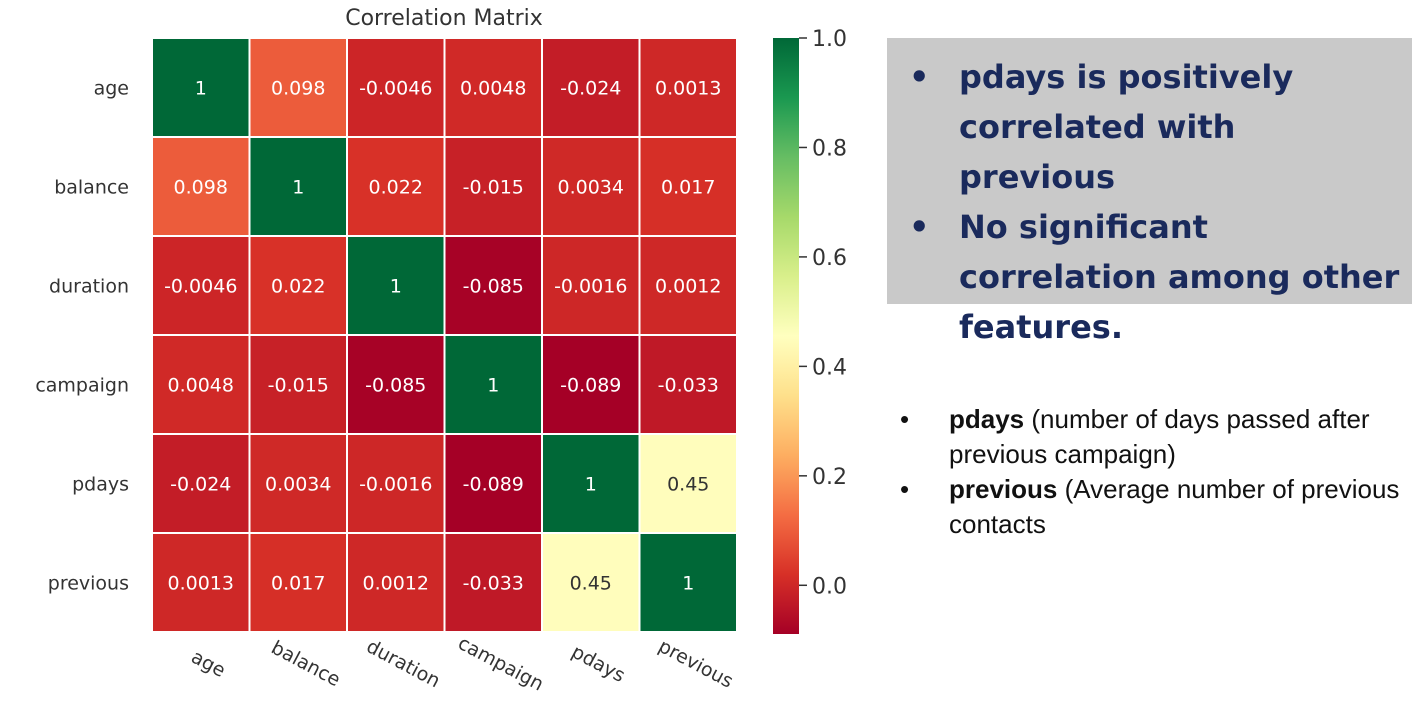 The width and height of the screenshot is (1419, 727). Describe the element at coordinates (500, 663) in the screenshot. I see `x-tick-label: campaign` at that location.